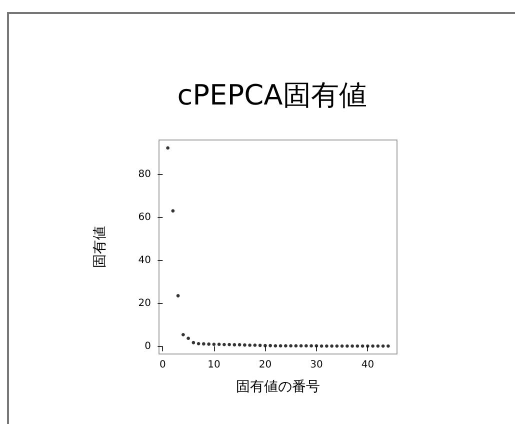 This screenshot has height=424, width=515. I want to click on y-tick-label: 40, so click(144, 260).